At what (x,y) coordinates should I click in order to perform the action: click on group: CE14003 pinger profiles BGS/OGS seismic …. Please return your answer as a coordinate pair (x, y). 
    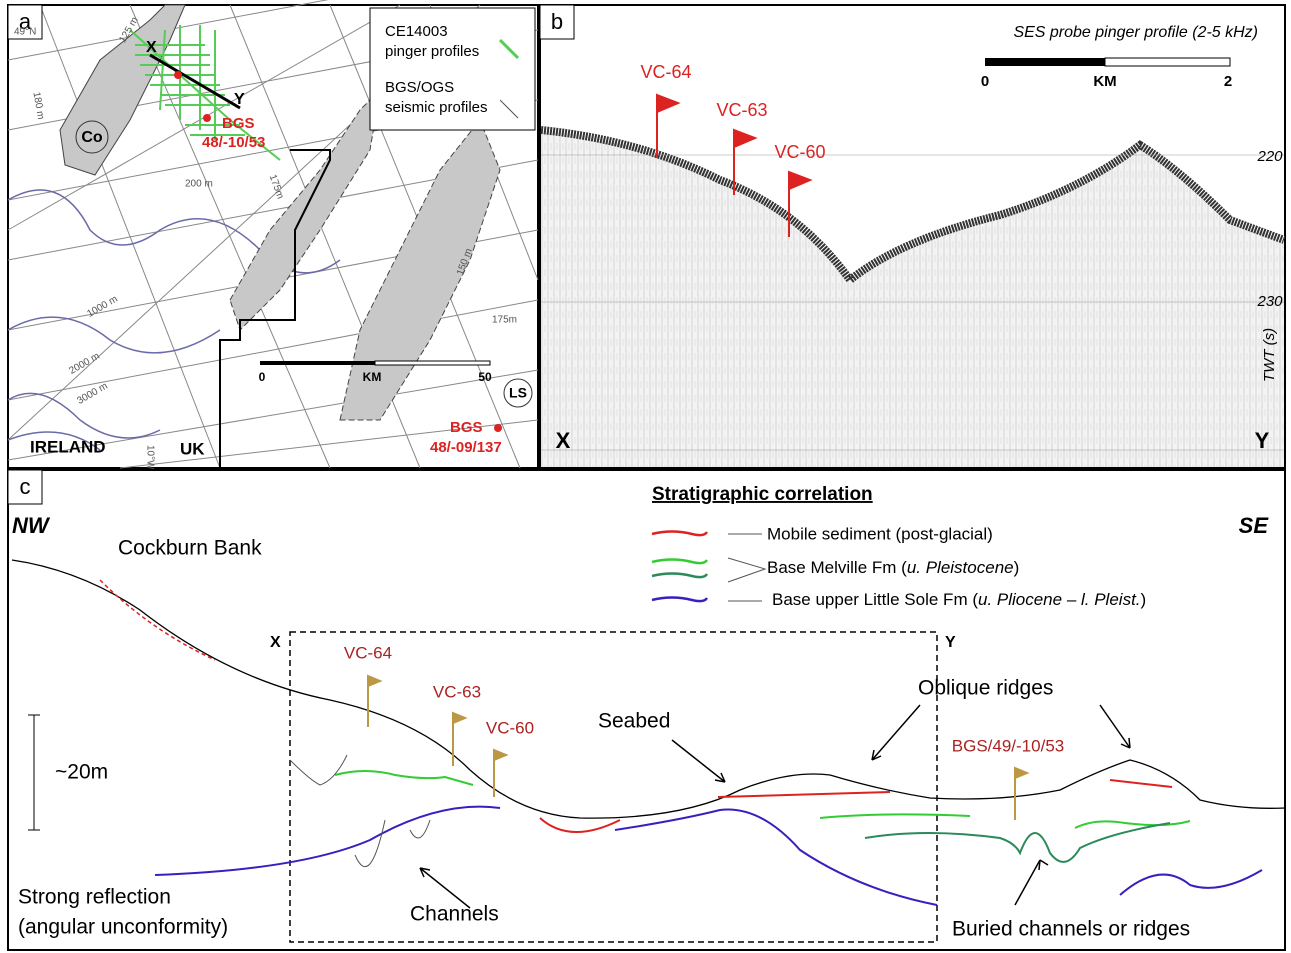
    Looking at the image, I should click on (436, 69).